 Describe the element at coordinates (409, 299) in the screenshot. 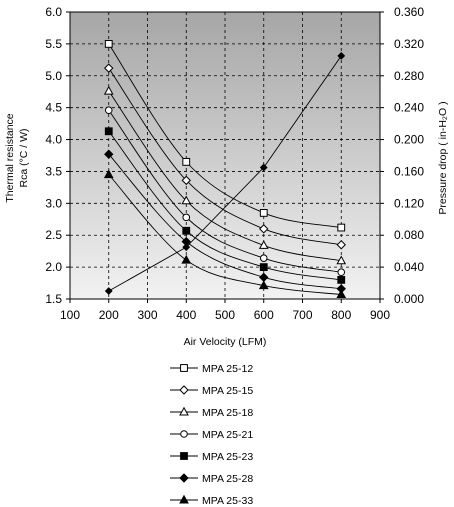

I see `y-right-tick-label: 0.000` at that location.